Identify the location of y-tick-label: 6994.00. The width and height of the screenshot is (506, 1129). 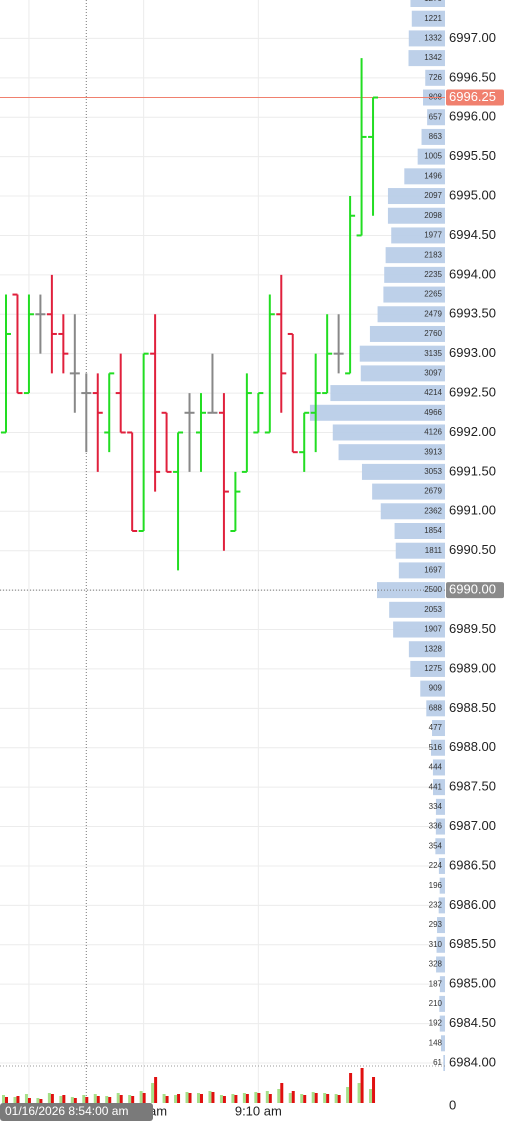
(472, 273).